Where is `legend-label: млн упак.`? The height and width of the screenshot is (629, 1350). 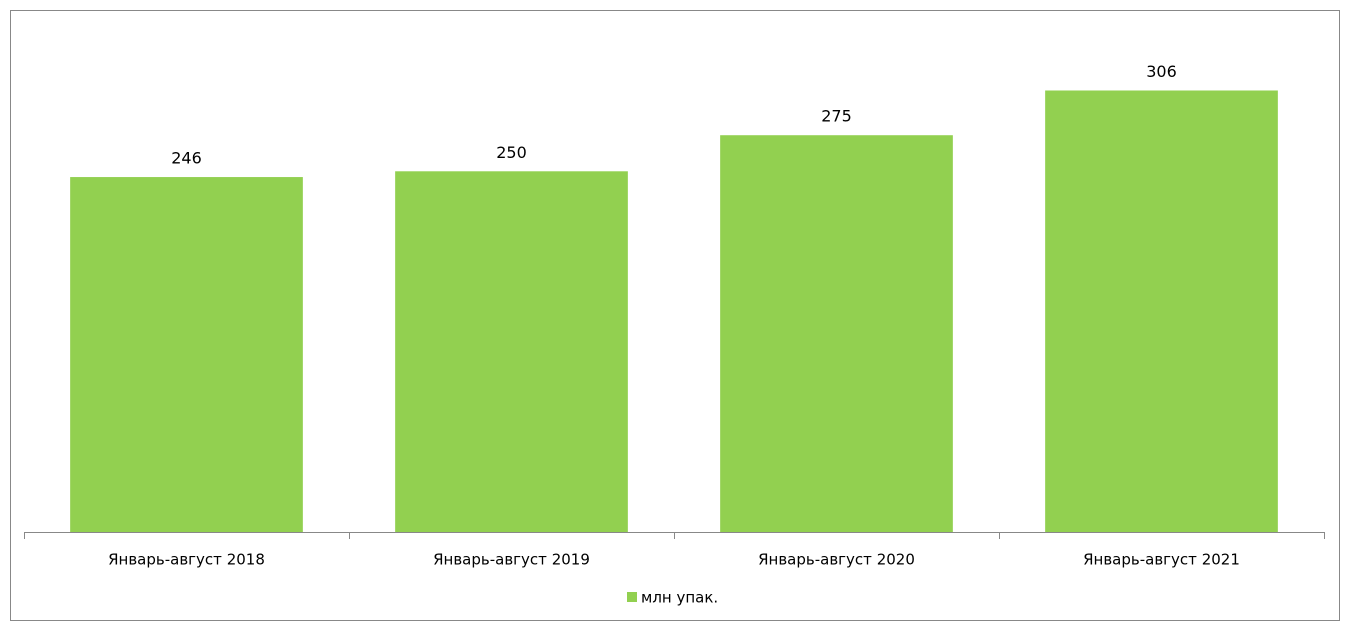
legend-label: млн упак. is located at coordinates (679, 598).